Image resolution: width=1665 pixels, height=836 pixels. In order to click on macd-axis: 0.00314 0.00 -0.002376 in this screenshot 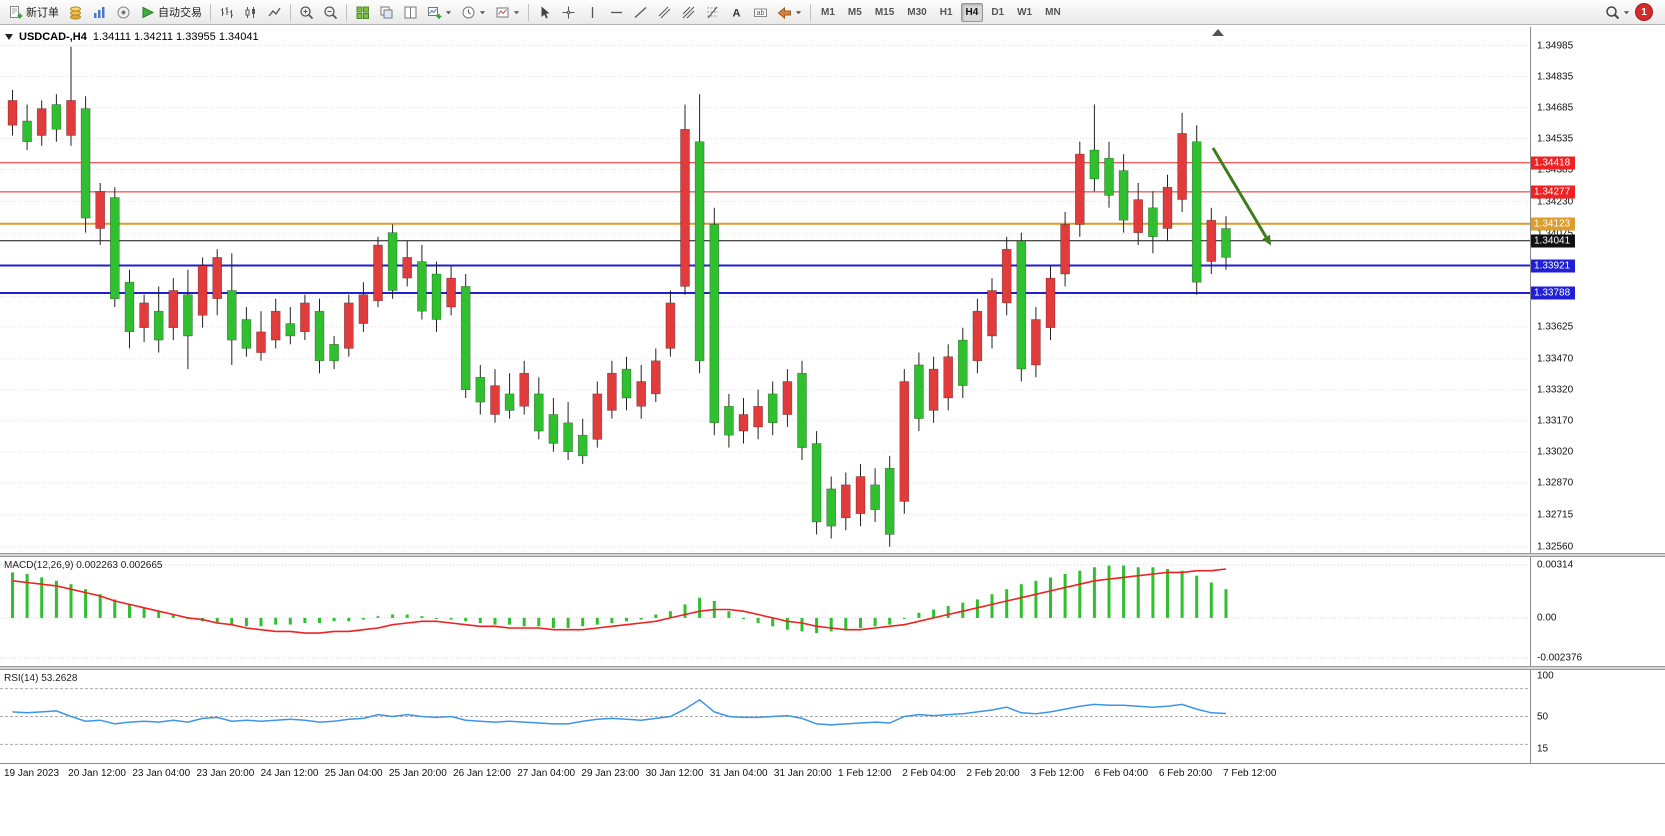, I will do `click(1597, 611)`.